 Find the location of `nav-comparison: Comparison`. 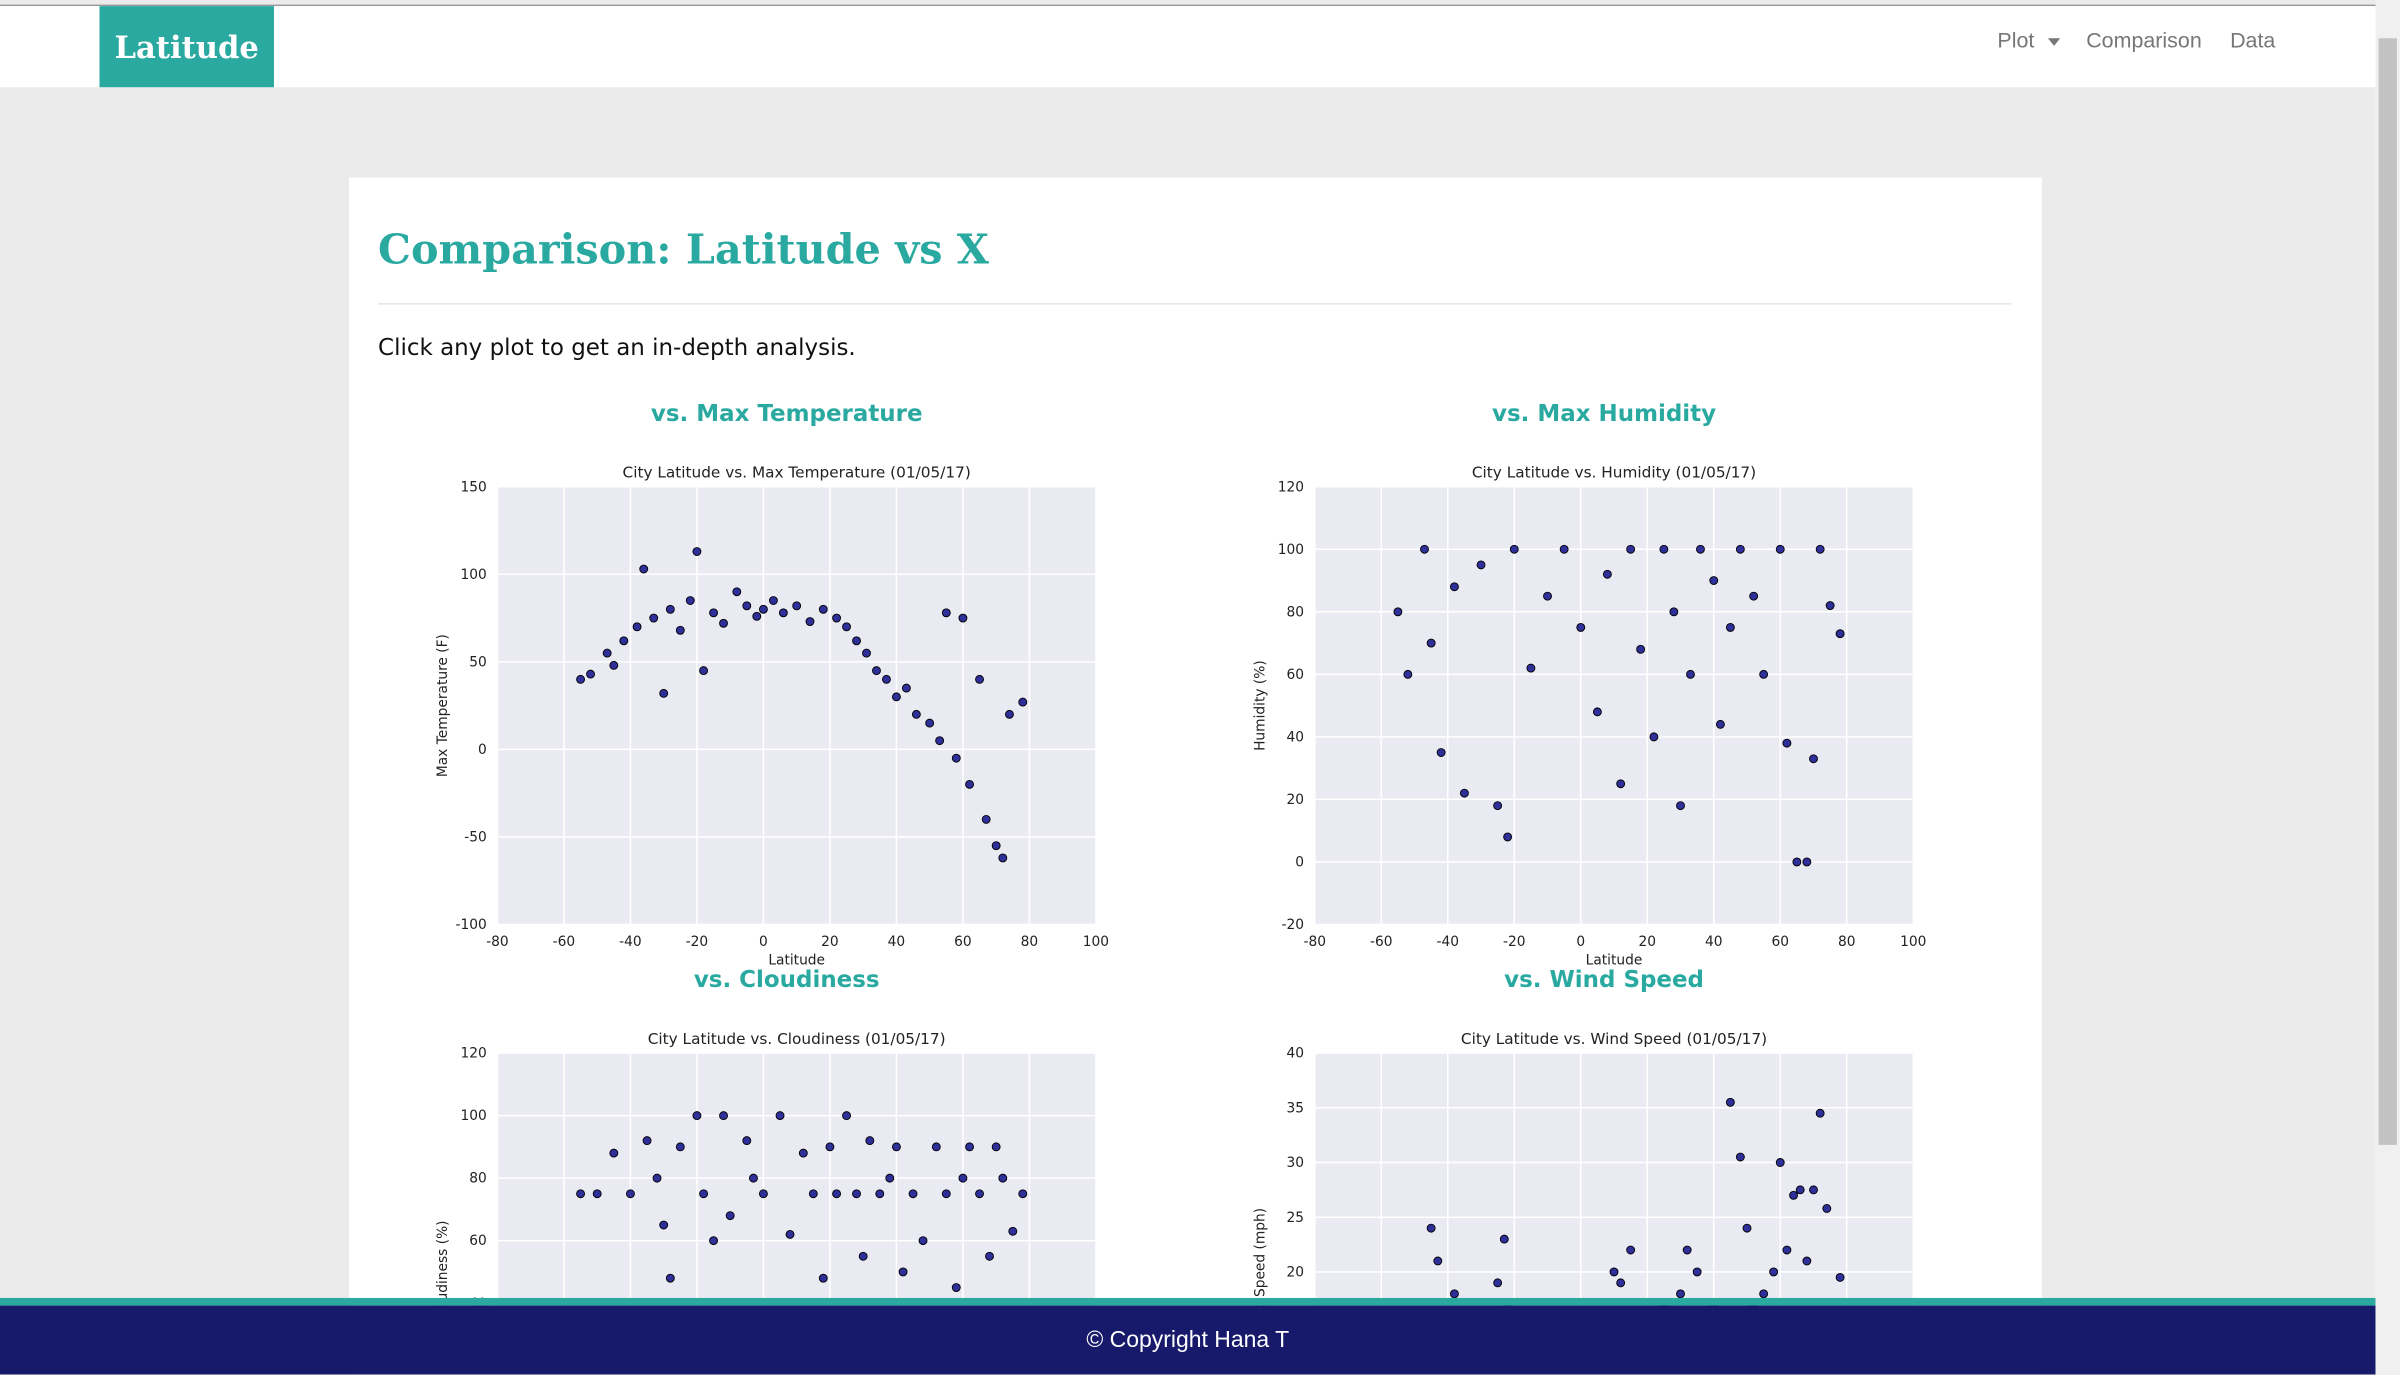

nav-comparison: Comparison is located at coordinates (2144, 40).